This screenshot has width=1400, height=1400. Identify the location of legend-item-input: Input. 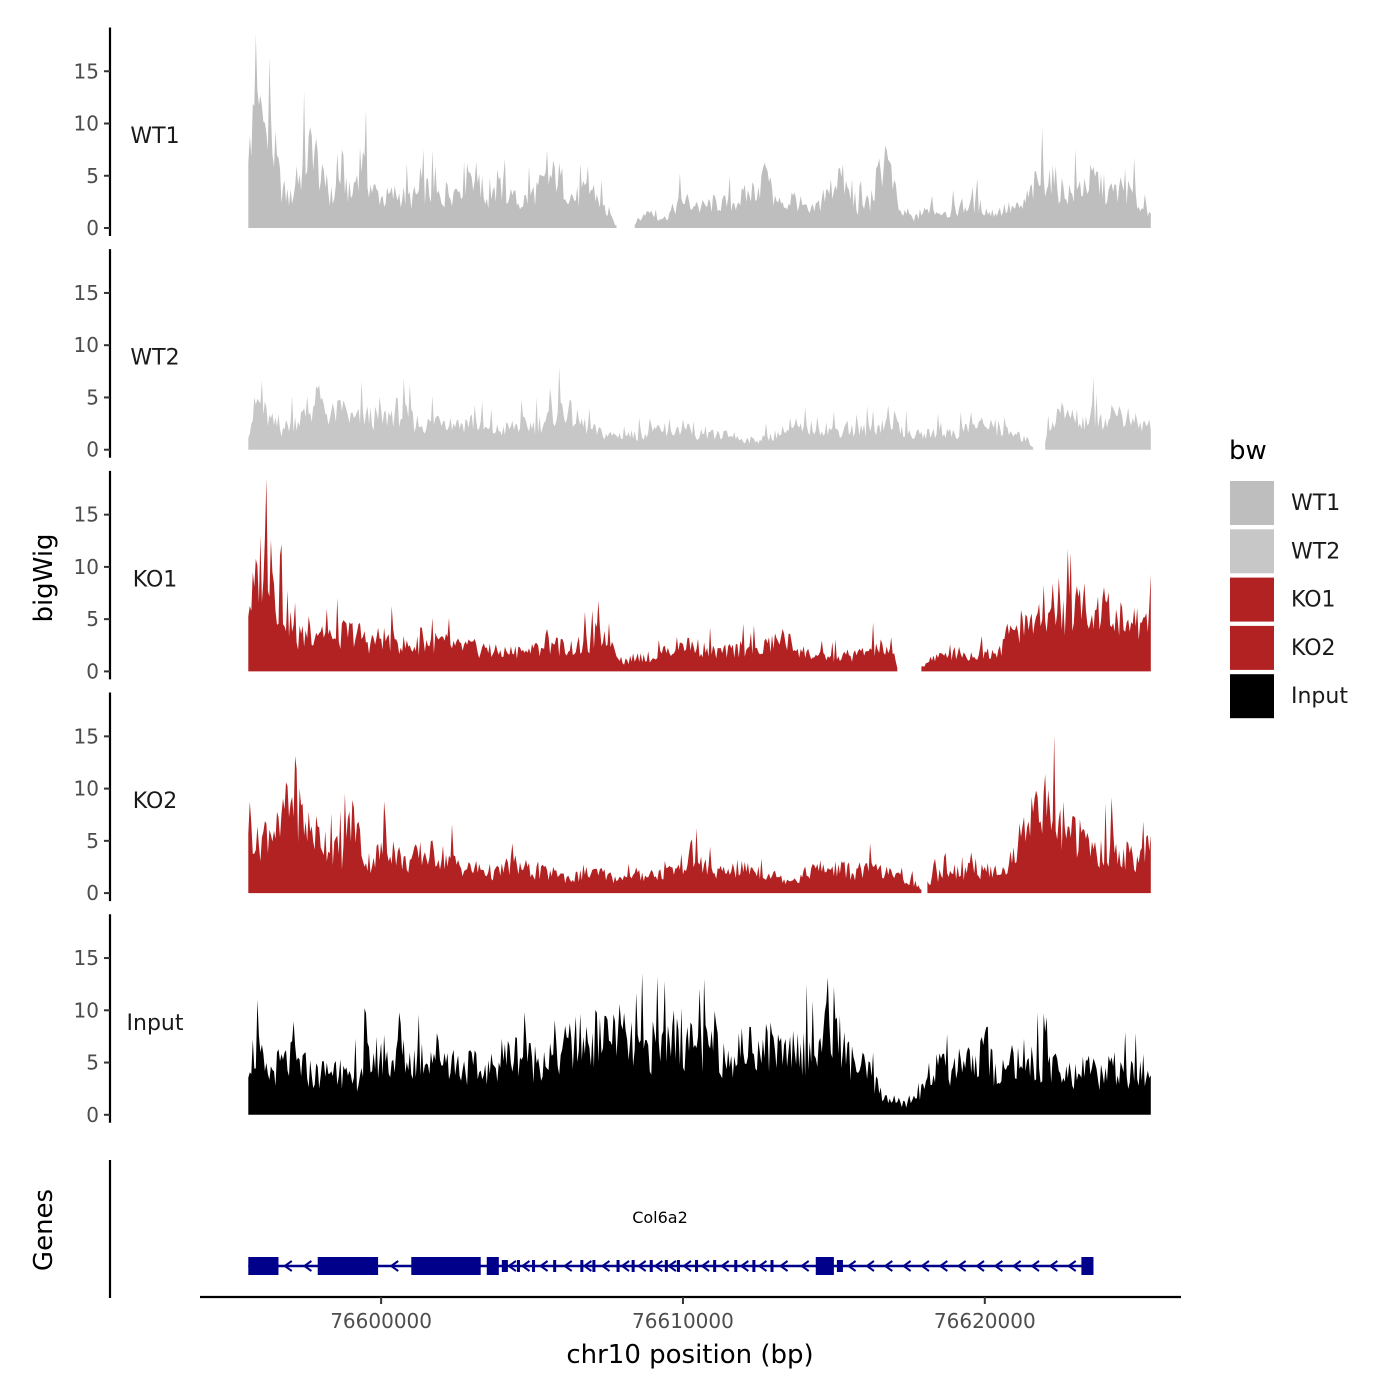
(1289, 696).